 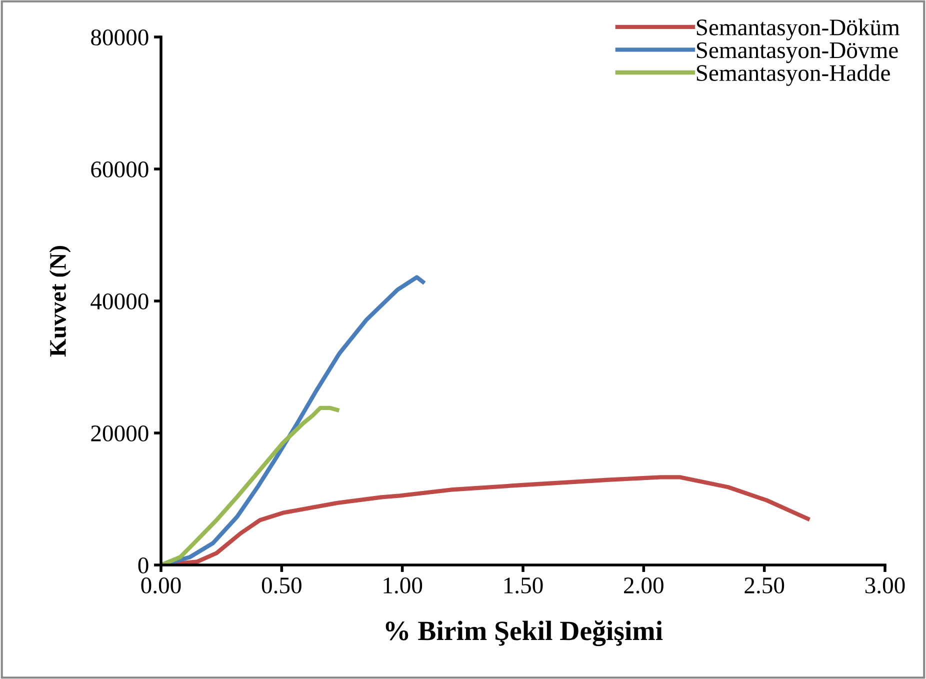 What do you see at coordinates (524, 633) in the screenshot?
I see `x-axis-title: % Birim Şekil Değişimi` at bounding box center [524, 633].